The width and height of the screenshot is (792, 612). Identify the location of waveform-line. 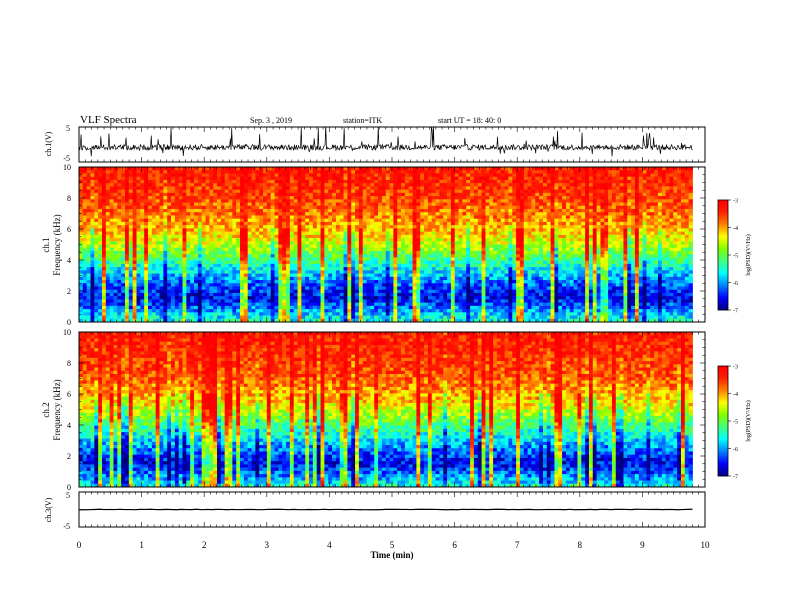
(386, 142).